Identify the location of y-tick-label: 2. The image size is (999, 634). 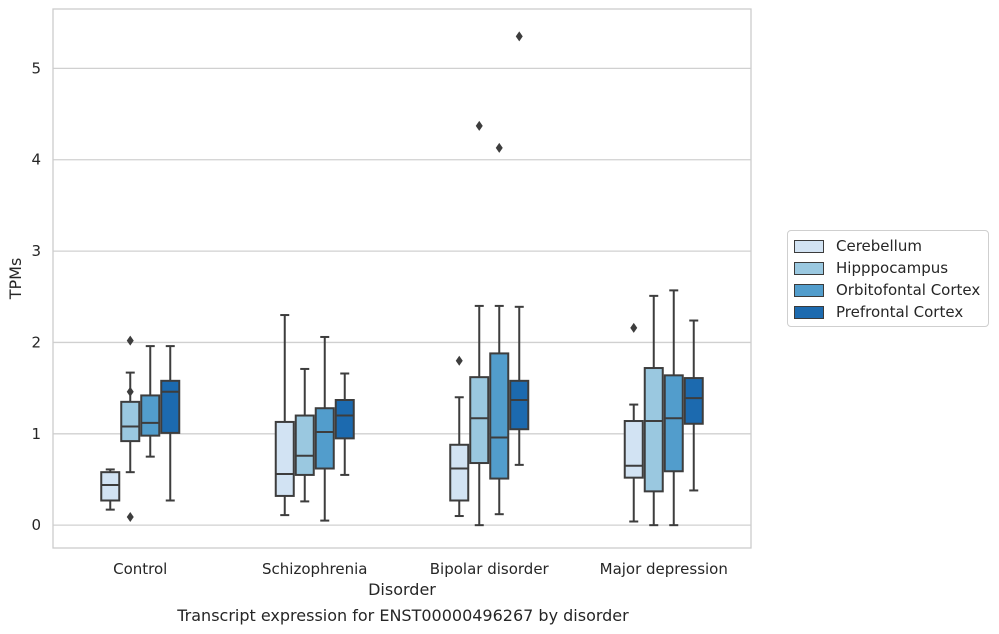
(36, 342).